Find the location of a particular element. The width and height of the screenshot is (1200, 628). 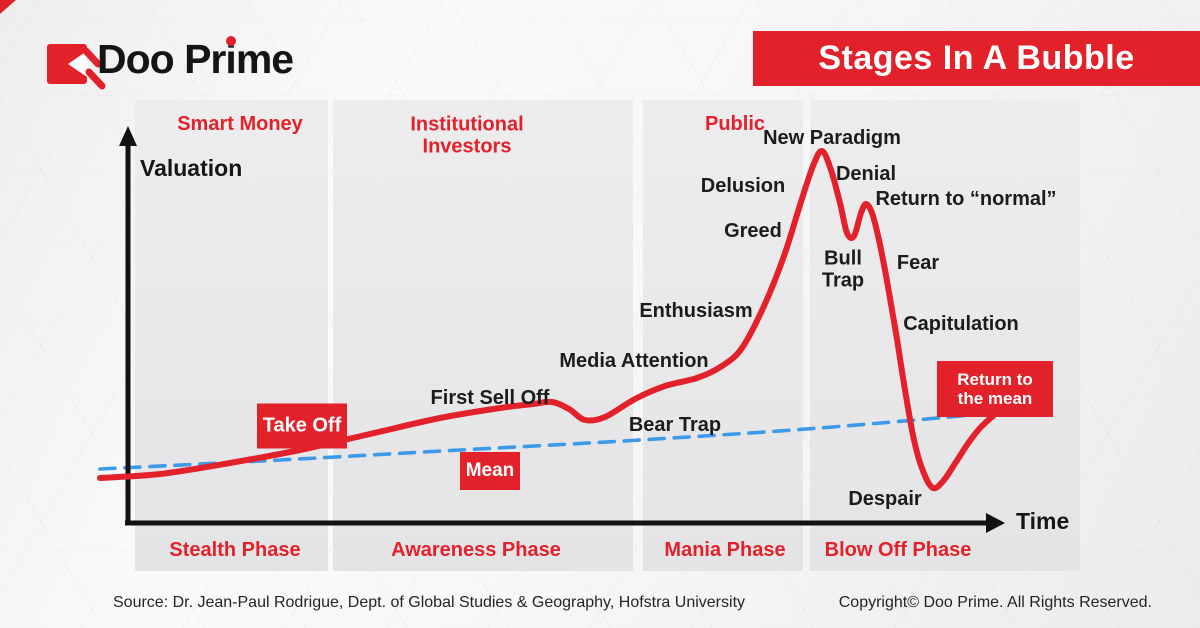

x-axis-label: Time is located at coordinates (1043, 521).